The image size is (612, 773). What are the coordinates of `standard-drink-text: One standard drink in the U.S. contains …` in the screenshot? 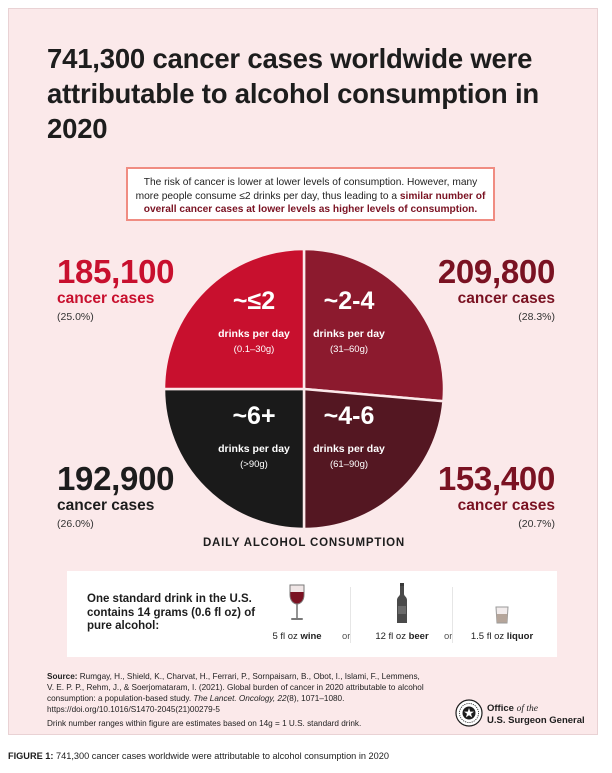 It's located at (171, 612).